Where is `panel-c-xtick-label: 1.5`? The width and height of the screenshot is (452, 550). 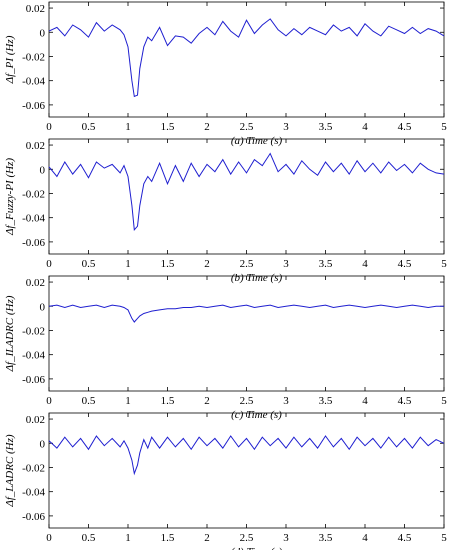 panel-c-xtick-label: 1.5 is located at coordinates (168, 401).